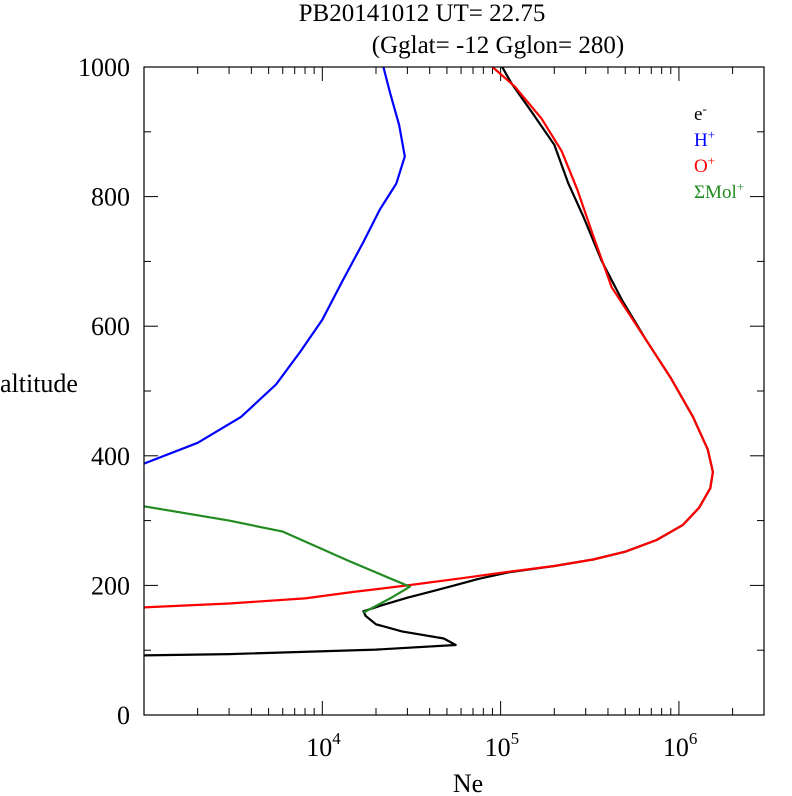  Describe the element at coordinates (719, 152) in the screenshot. I see `legend: e-H+O+ΣMol+` at that location.